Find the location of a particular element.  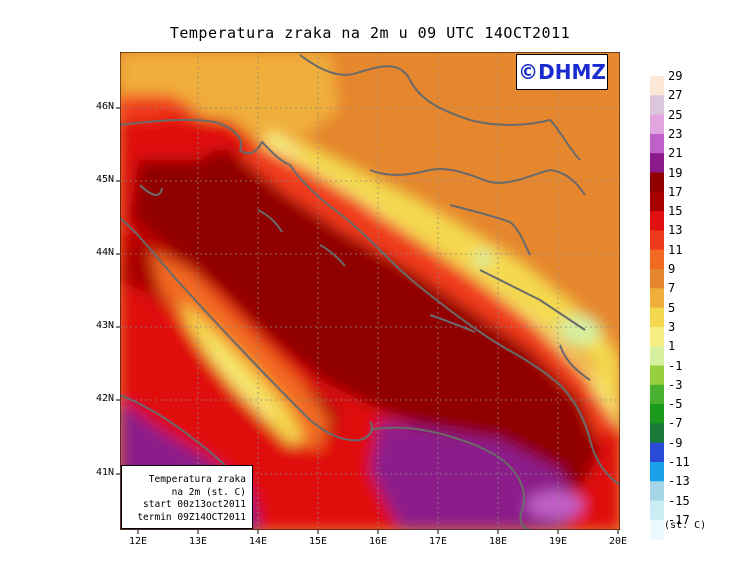

info-line: start 00z13oct2011 is located at coordinates (194, 504).